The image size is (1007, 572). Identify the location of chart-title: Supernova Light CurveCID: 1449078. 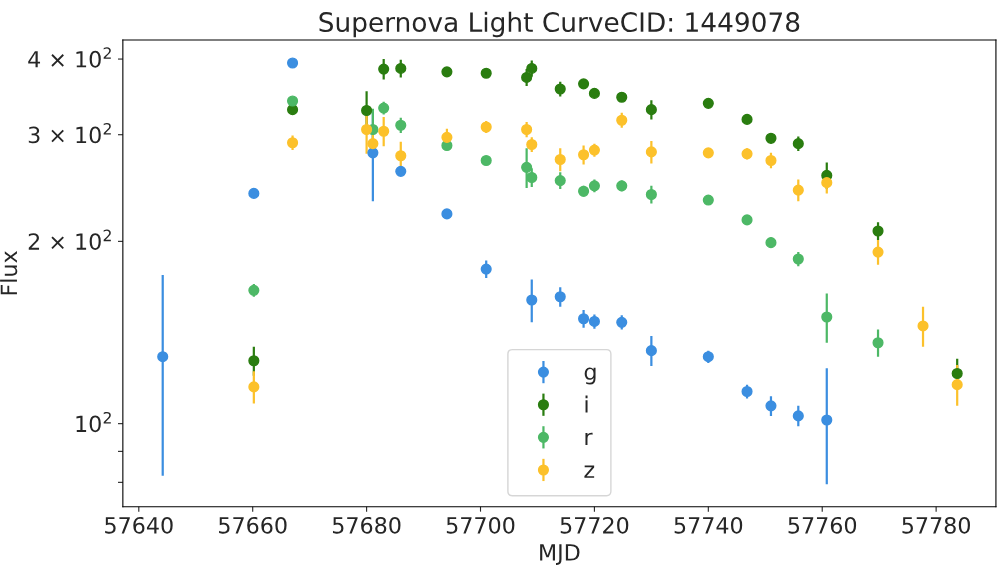
(559, 24).